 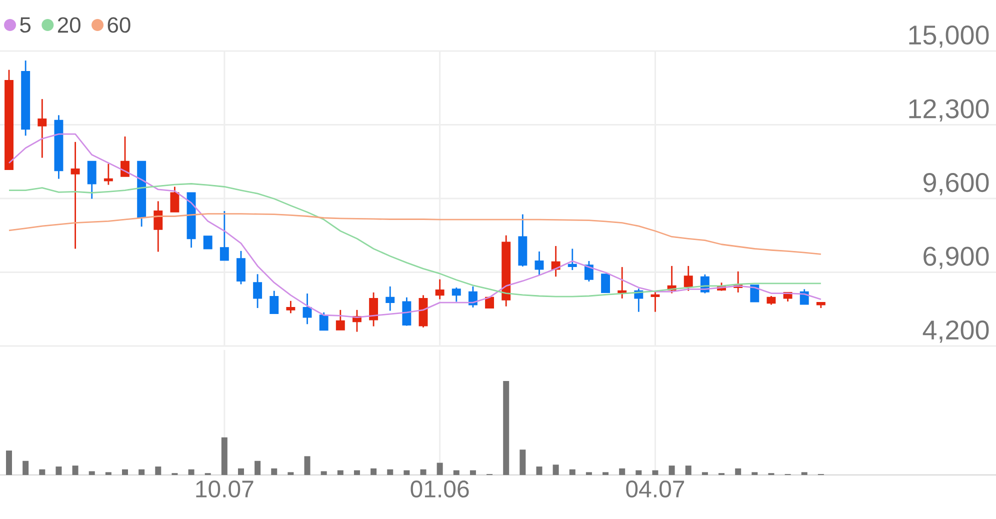 What do you see at coordinates (955, 331) in the screenshot?
I see `y-tick-label: 4,200` at bounding box center [955, 331].